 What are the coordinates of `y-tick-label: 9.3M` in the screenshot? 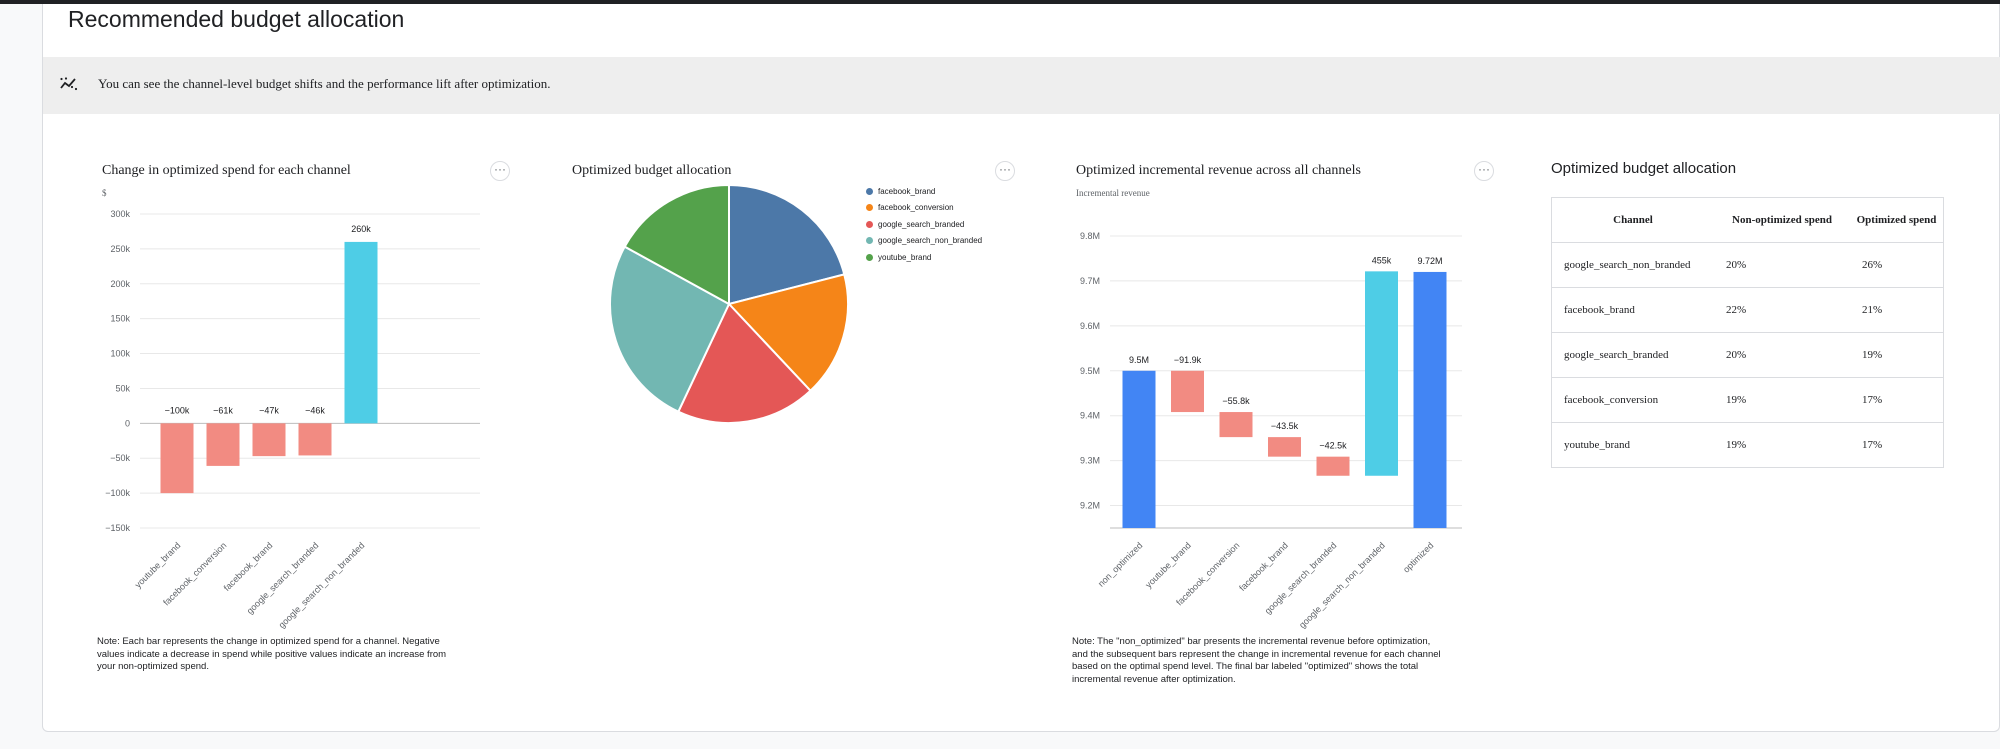 It's located at (1090, 461).